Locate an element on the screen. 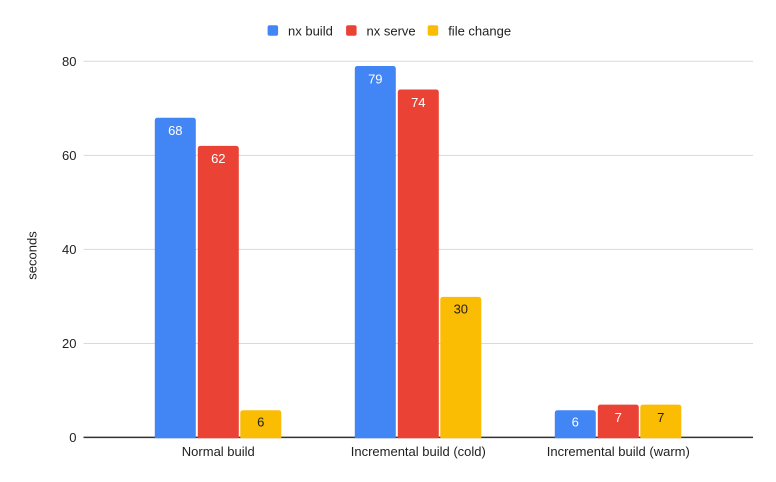 This screenshot has height=482, width=776. svg-text: Incremental build (warm) is located at coordinates (618, 451).